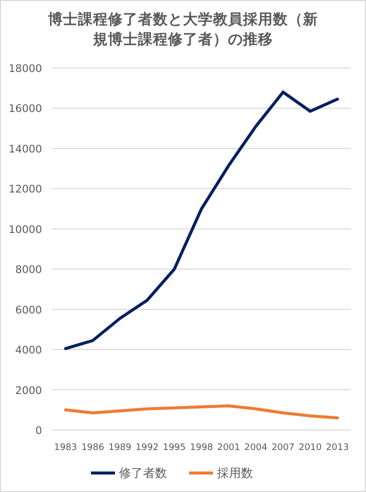 The height and width of the screenshot is (492, 366). Describe the element at coordinates (25, 190) in the screenshot. I see `y-tick-label: 12000` at that location.